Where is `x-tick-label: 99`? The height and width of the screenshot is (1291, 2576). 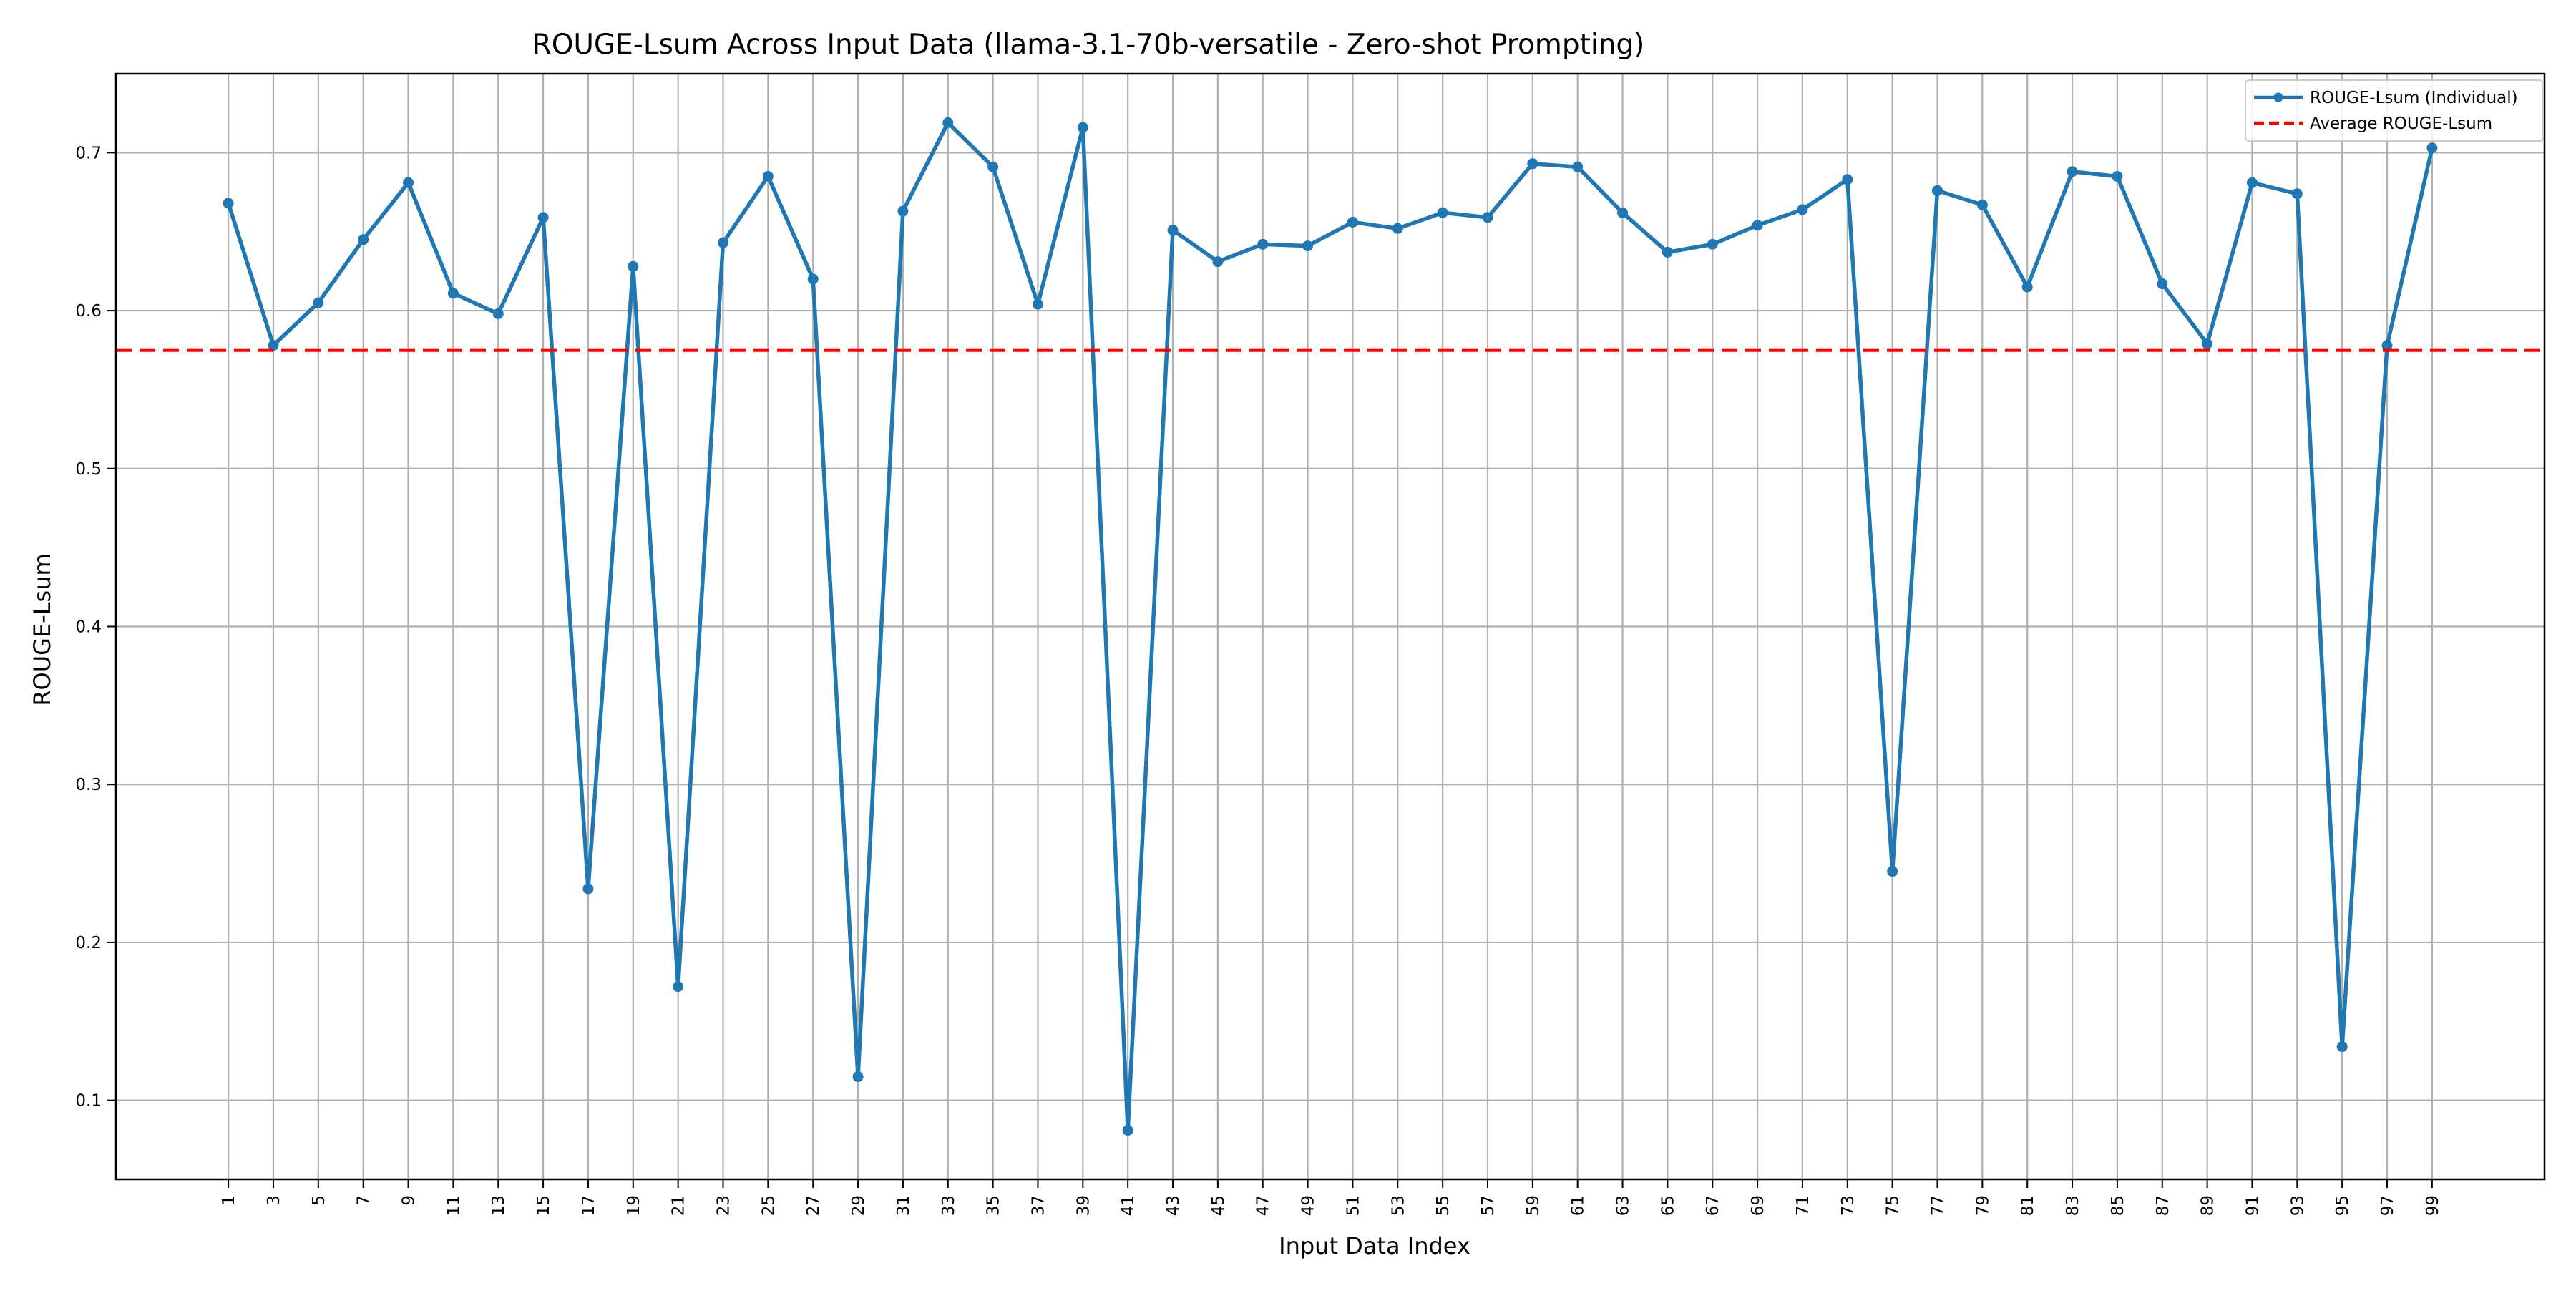 x-tick-label: 99 is located at coordinates (2433, 1205).